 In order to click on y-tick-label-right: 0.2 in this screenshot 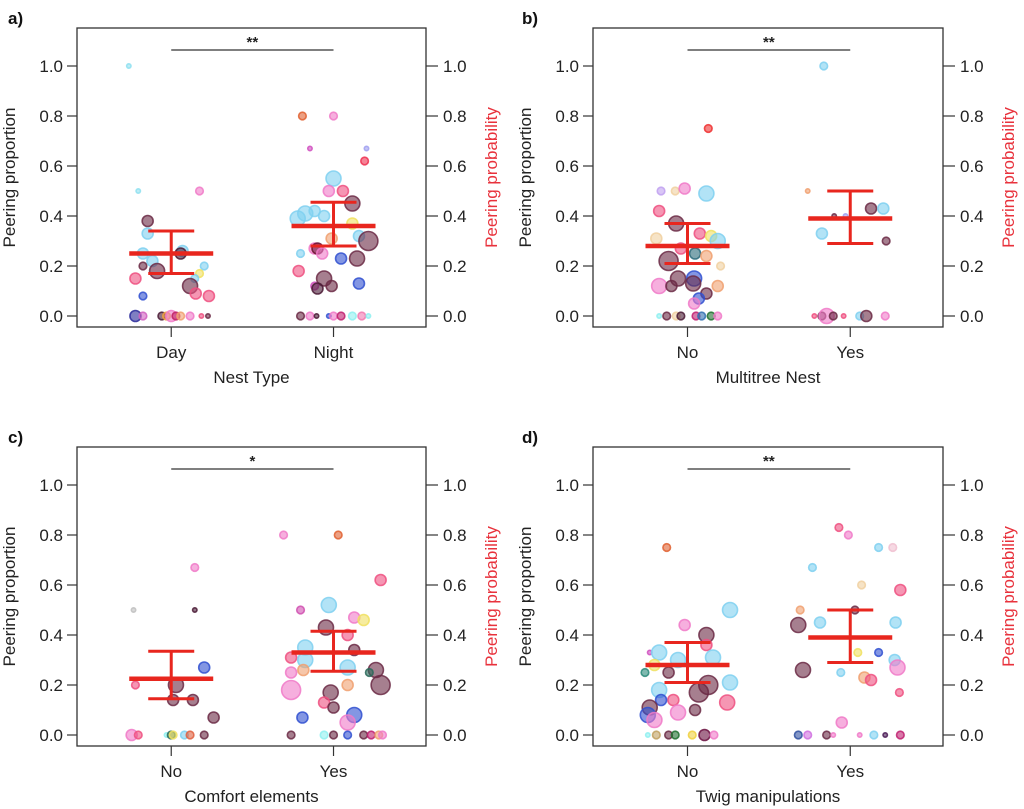, I will do `click(455, 266)`.